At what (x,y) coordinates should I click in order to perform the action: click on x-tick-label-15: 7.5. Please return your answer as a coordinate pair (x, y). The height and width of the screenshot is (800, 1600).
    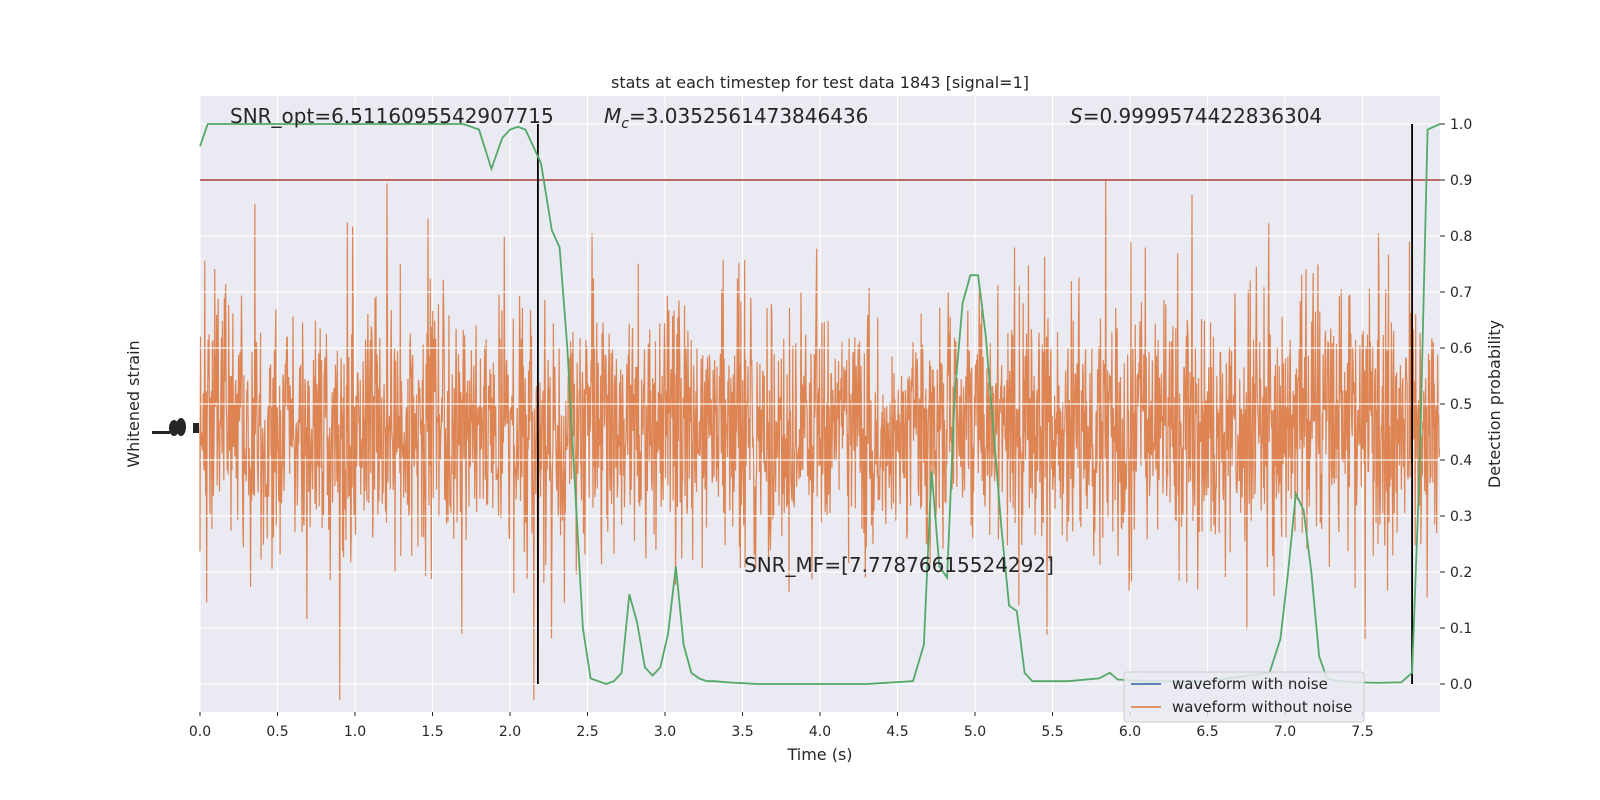
    Looking at the image, I should click on (1362, 732).